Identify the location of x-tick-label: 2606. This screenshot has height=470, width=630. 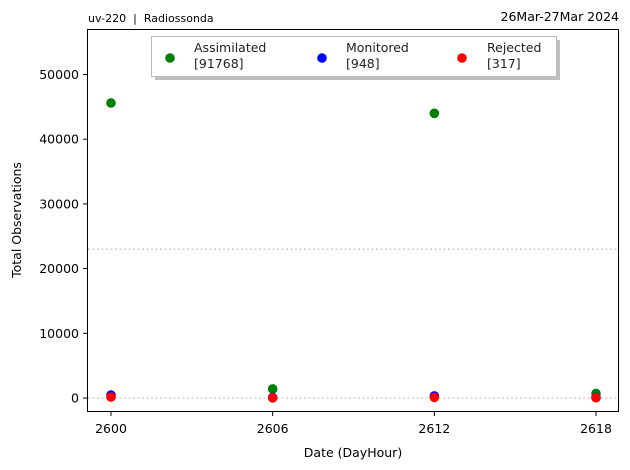
(273, 428).